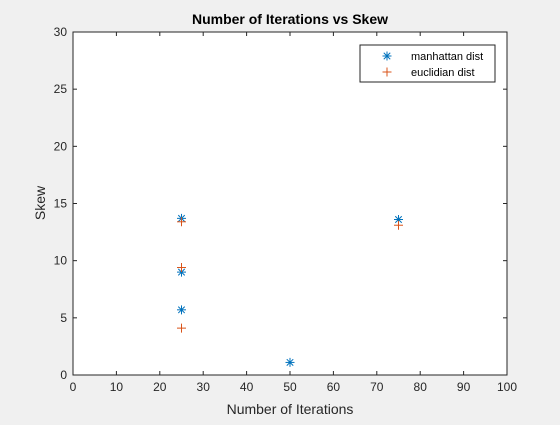 This screenshot has height=425, width=560. What do you see at coordinates (61, 89) in the screenshot?
I see `y-tick-label: 25` at bounding box center [61, 89].